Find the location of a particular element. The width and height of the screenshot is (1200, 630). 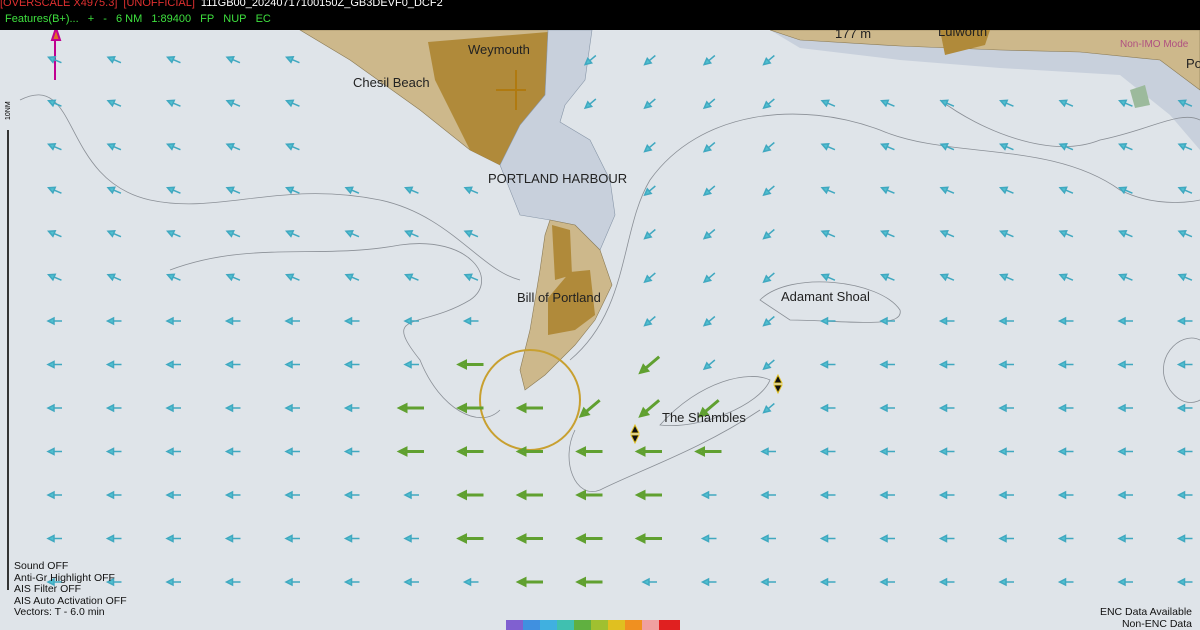

unofficial: [UNOFFICIAL] is located at coordinates (159, 4).